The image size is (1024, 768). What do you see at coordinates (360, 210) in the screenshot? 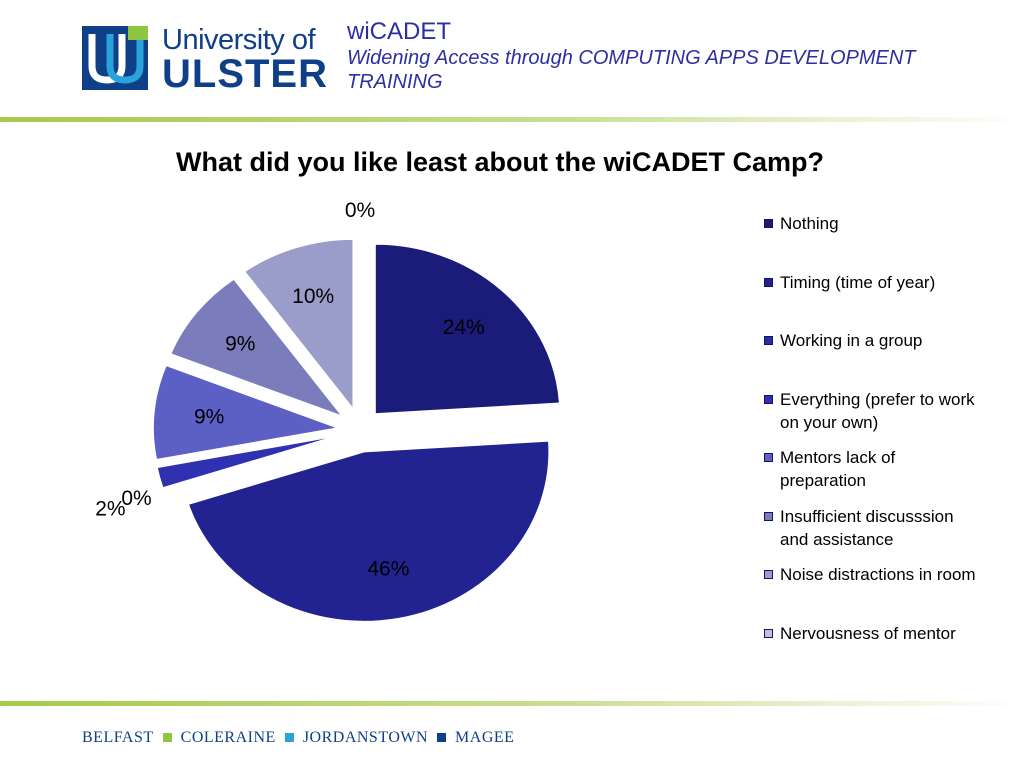
I see `data-label-nervousness-of-mentor: 0%` at bounding box center [360, 210].